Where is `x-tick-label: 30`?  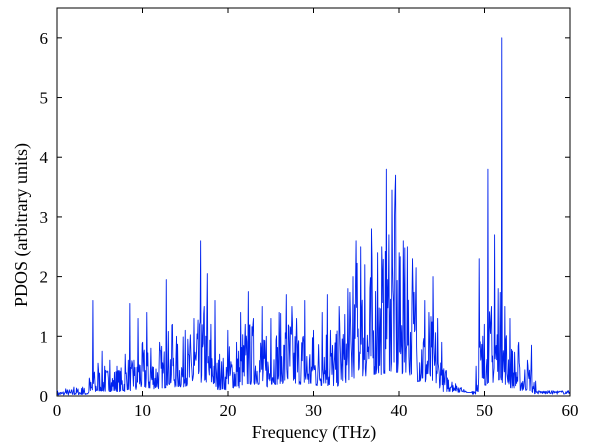
x-tick-label: 30 is located at coordinates (313, 410).